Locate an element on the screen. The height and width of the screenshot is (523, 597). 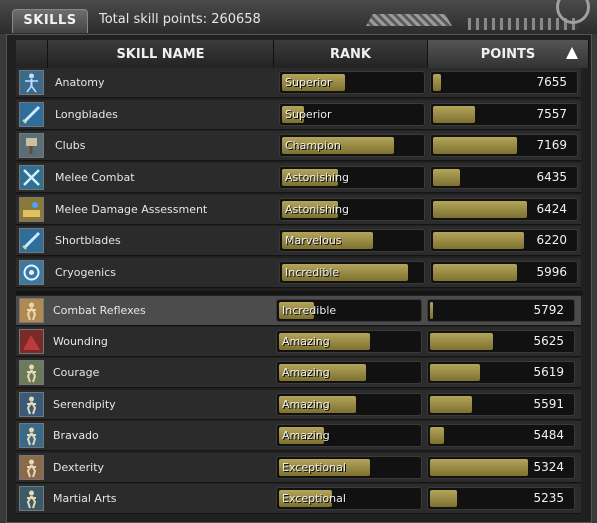
martial-arts-icon is located at coordinates (31, 498).